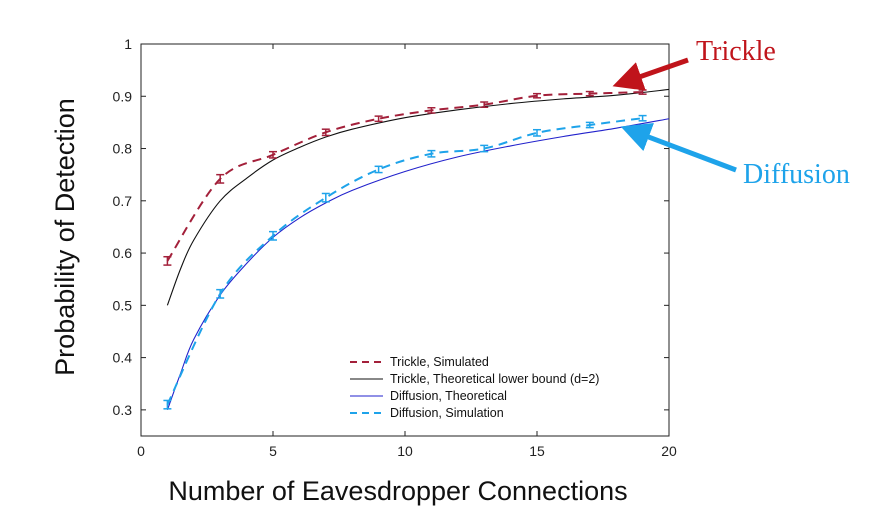 This screenshot has width=882, height=515. I want to click on diffusion-annotation-label: Diffusion, so click(796, 174).